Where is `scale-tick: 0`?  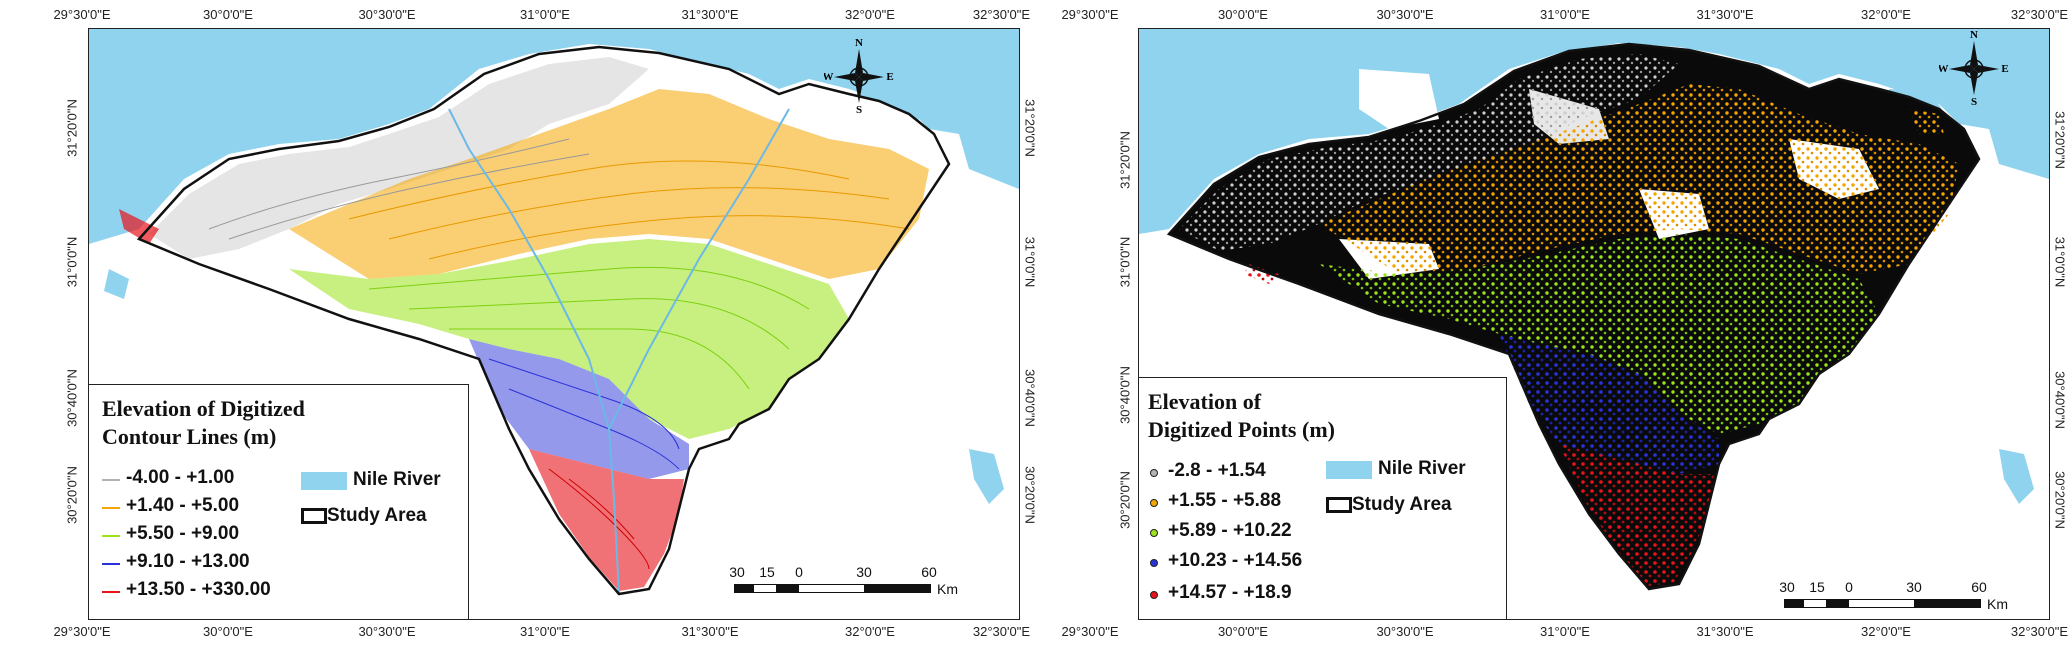
scale-tick: 0 is located at coordinates (1849, 587).